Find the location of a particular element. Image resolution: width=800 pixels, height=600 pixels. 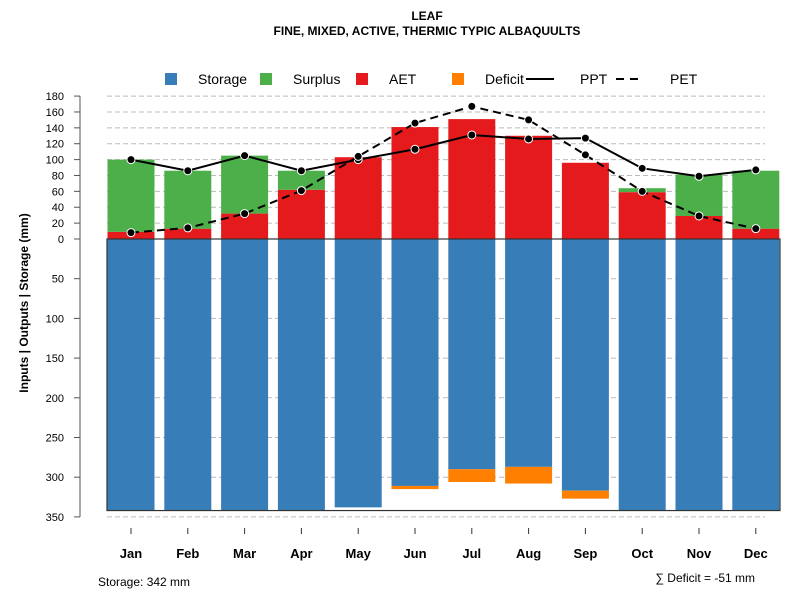

bar-deficit-aug is located at coordinates (529, 475).